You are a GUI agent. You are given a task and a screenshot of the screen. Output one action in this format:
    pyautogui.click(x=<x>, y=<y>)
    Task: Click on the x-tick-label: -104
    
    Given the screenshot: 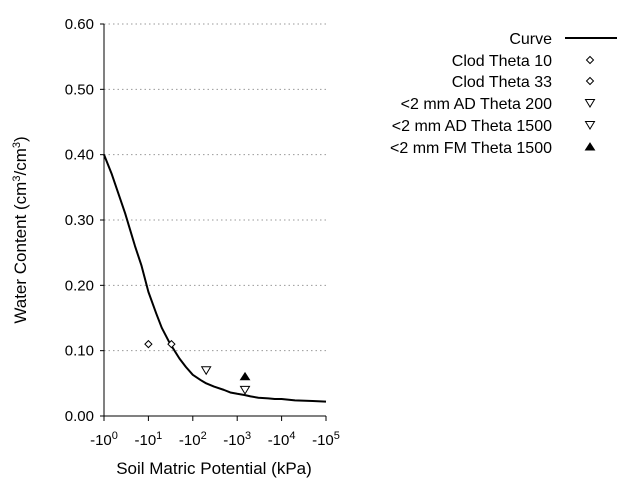 What is the action you would take?
    pyautogui.click(x=282, y=439)
    